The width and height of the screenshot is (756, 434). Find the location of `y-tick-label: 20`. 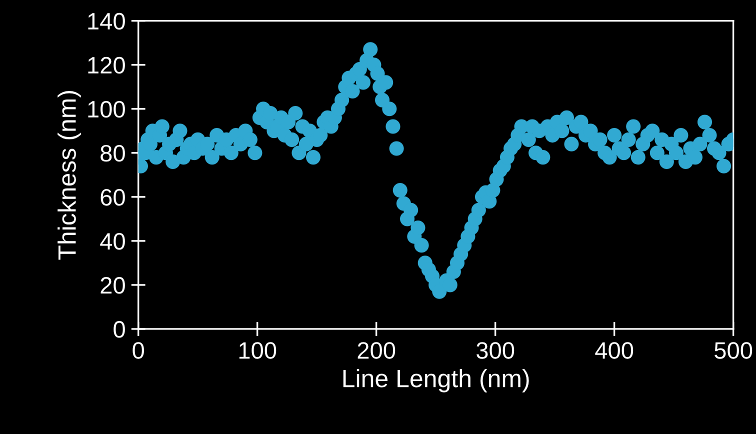

y-tick-label: 20 is located at coordinates (112, 285).